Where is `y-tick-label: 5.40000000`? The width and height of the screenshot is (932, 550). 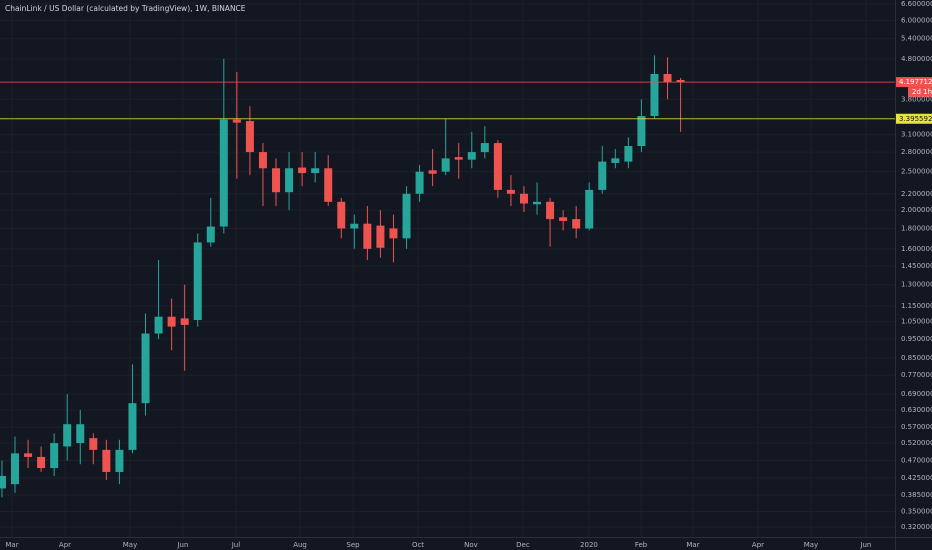
y-tick-label: 5.40000000 is located at coordinates (916, 39).